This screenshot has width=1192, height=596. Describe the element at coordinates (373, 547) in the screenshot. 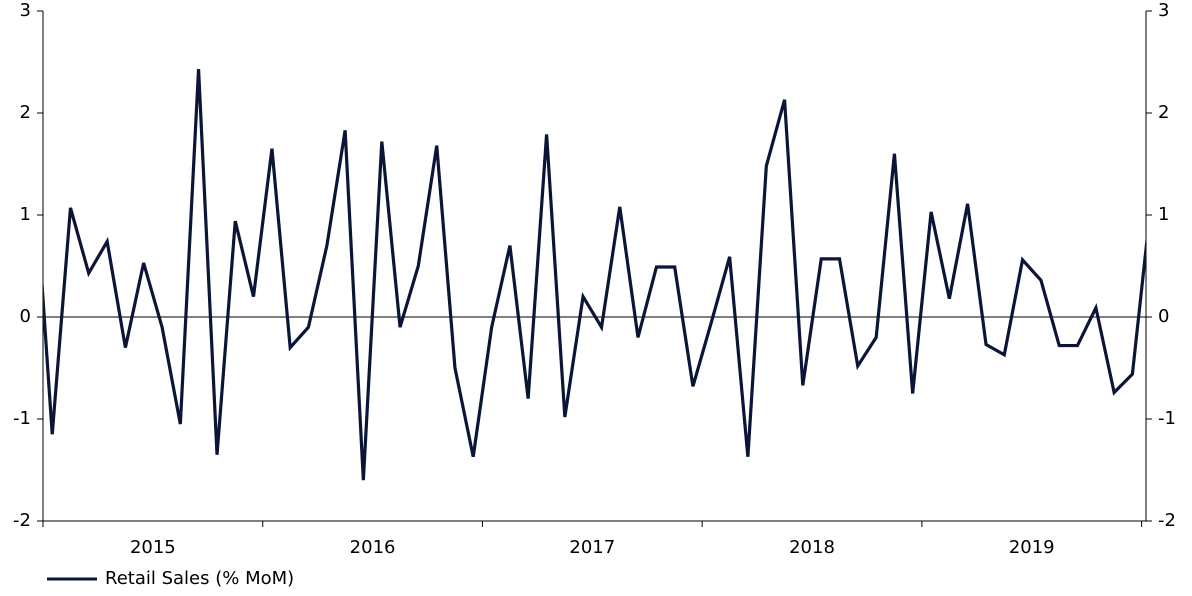

I see `x-tick-label: 2016` at that location.